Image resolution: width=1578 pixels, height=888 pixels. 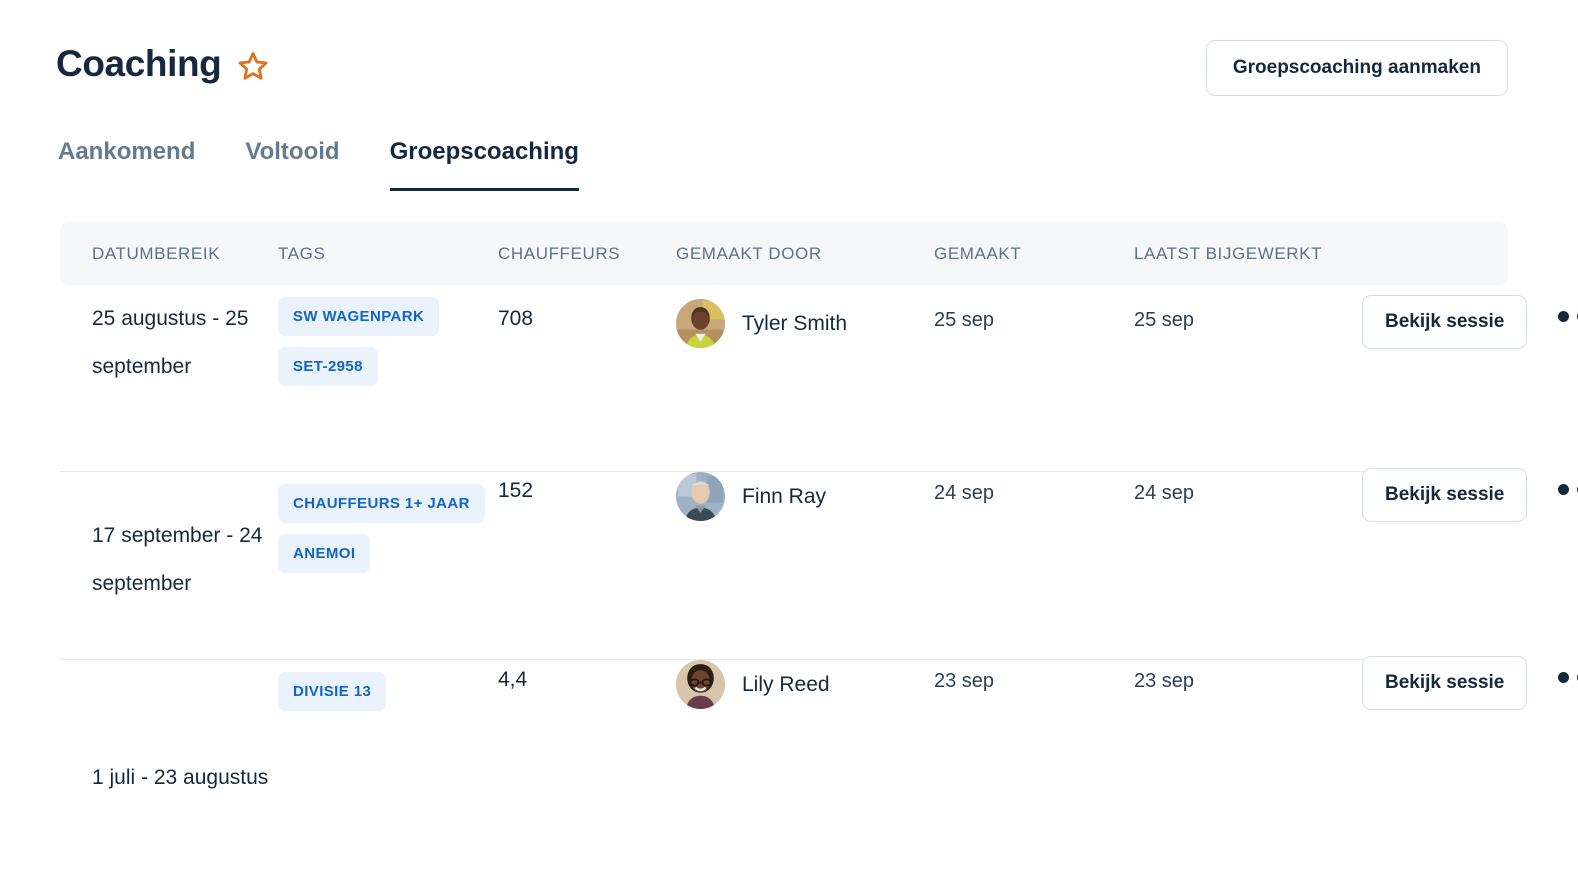 What do you see at coordinates (359, 316) in the screenshot?
I see `tag-chip: SW WAGENPARK` at bounding box center [359, 316].